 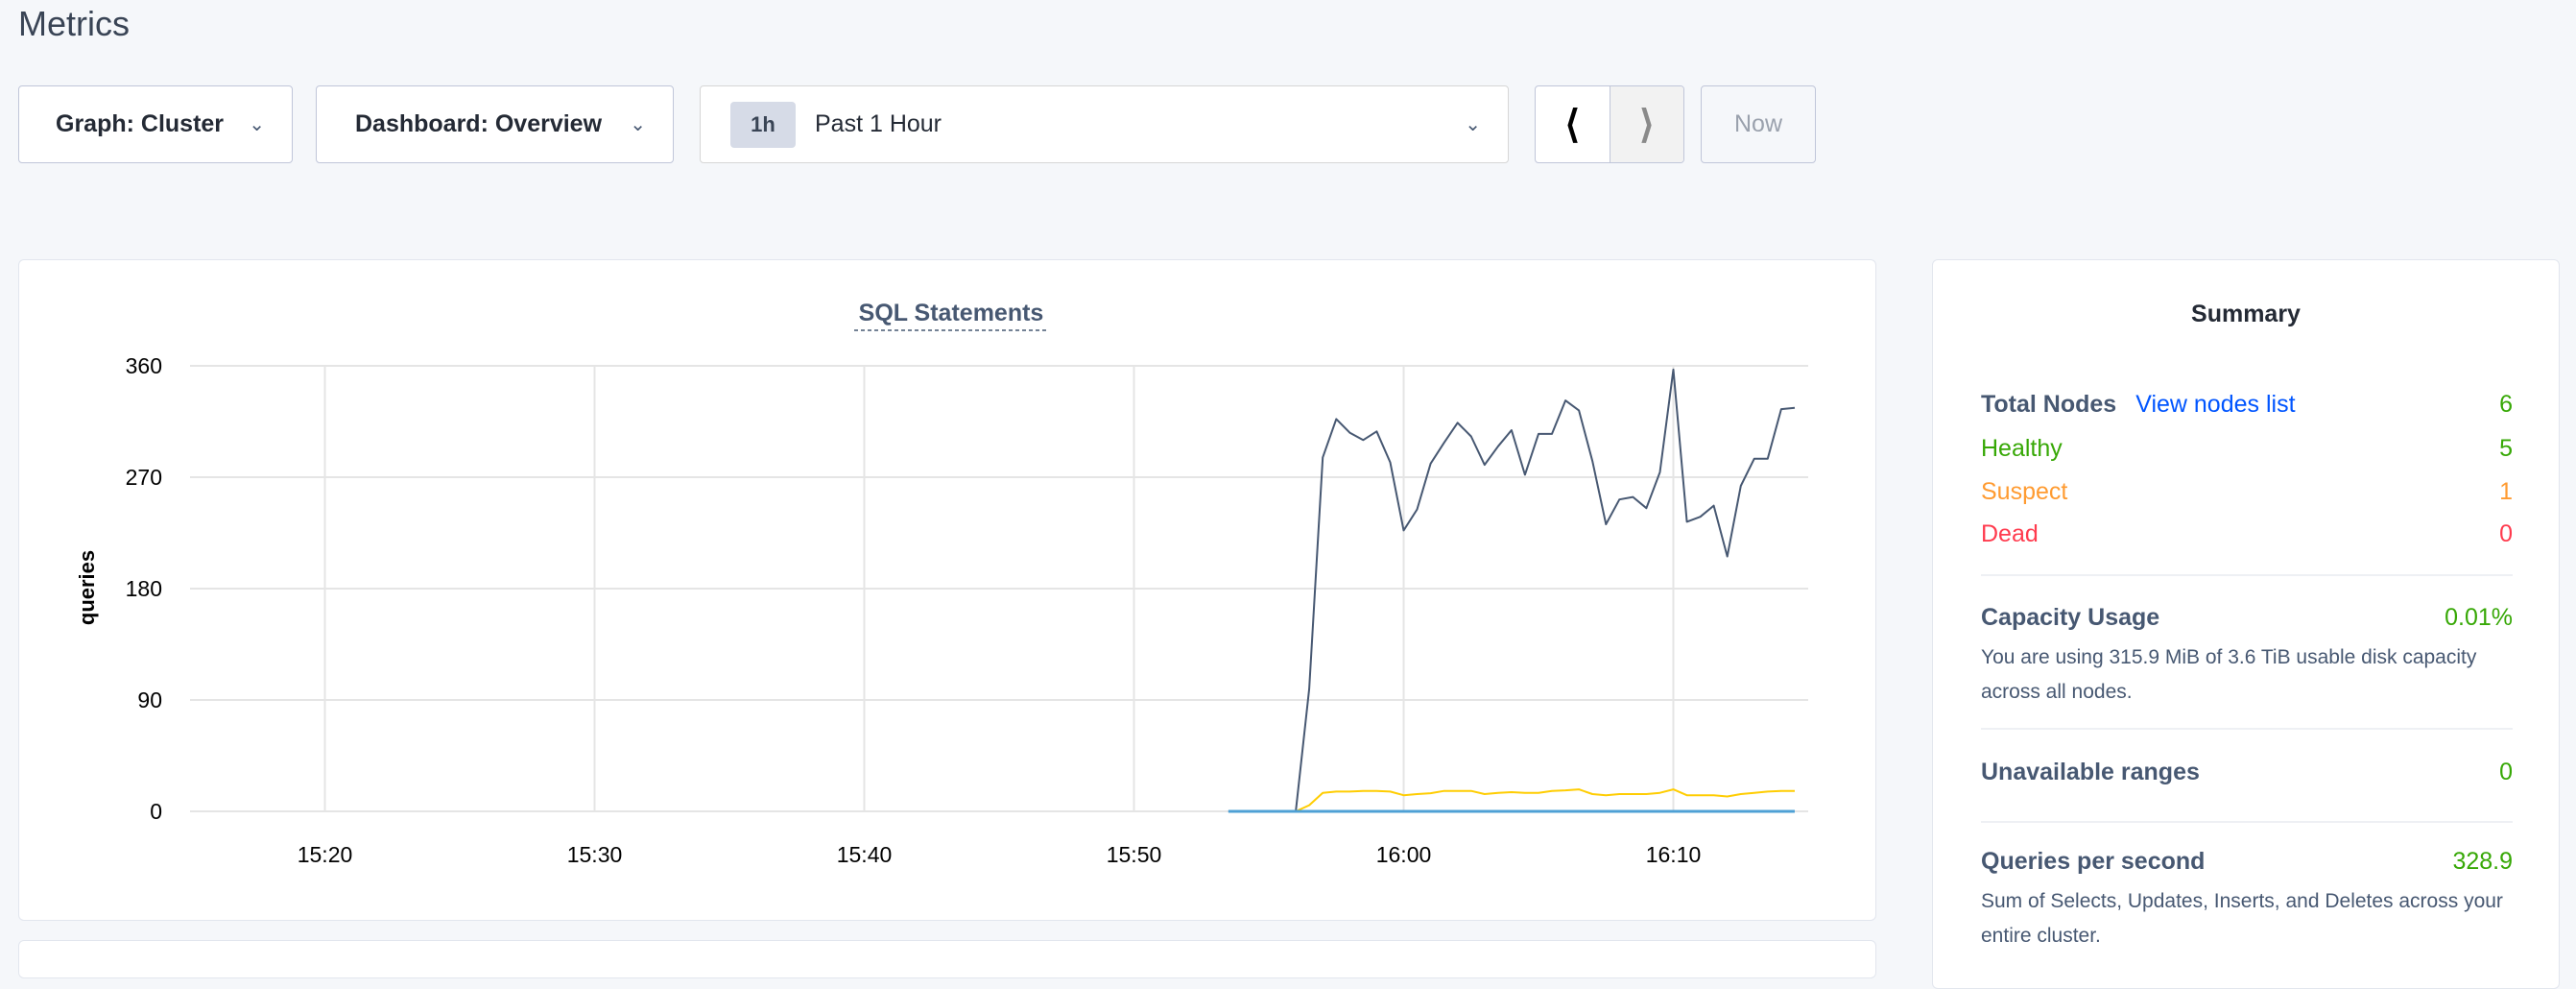 I want to click on dead-value: 0, so click(x=2506, y=533).